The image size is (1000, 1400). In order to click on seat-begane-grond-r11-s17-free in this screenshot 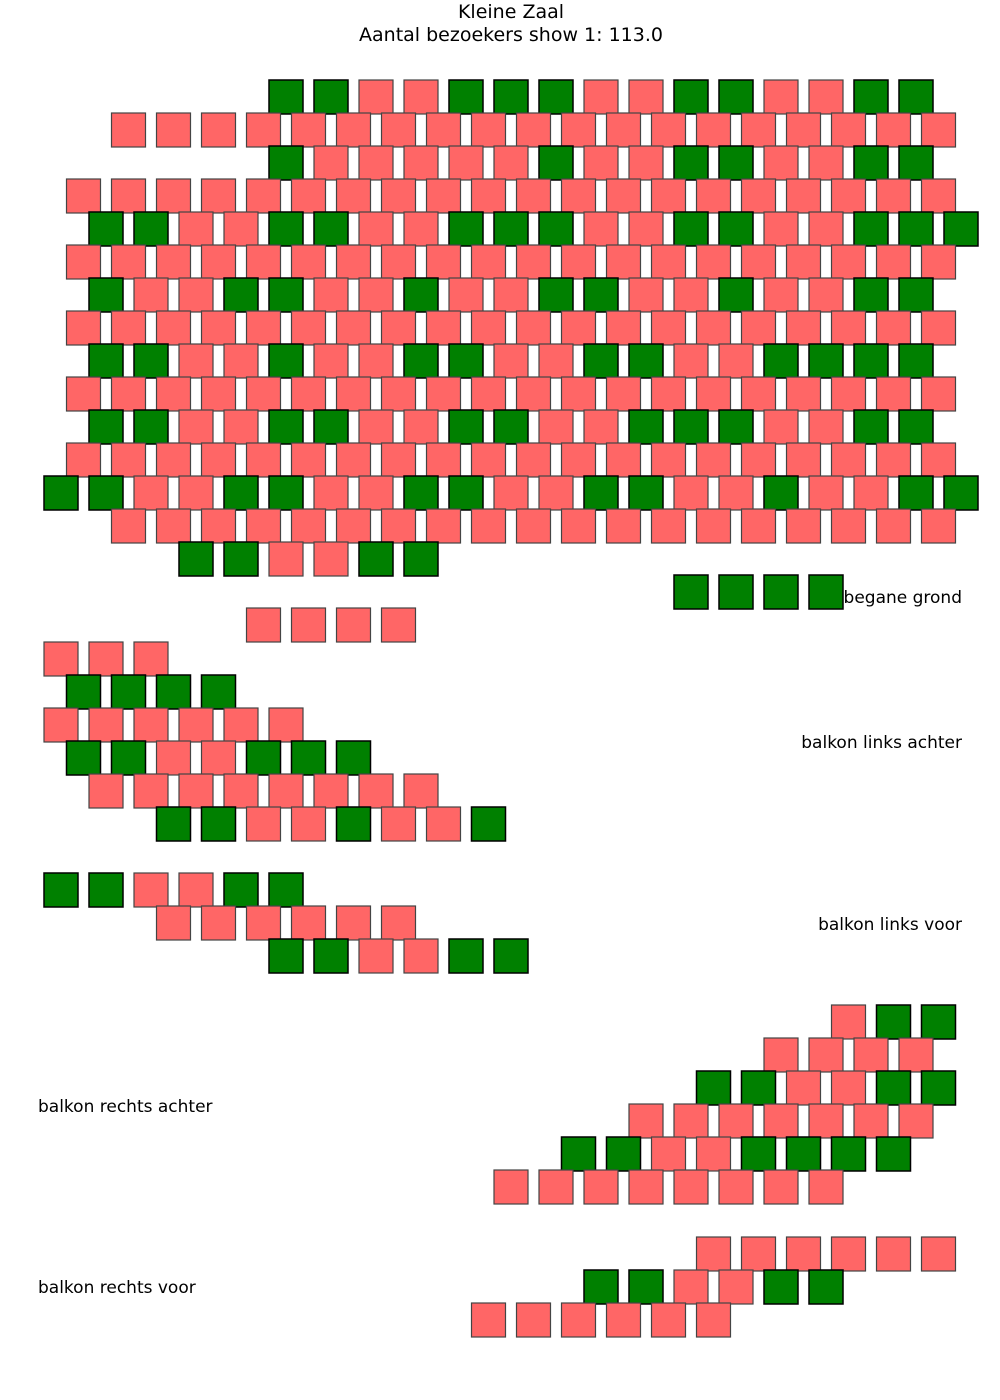, I will do `click(826, 427)`.